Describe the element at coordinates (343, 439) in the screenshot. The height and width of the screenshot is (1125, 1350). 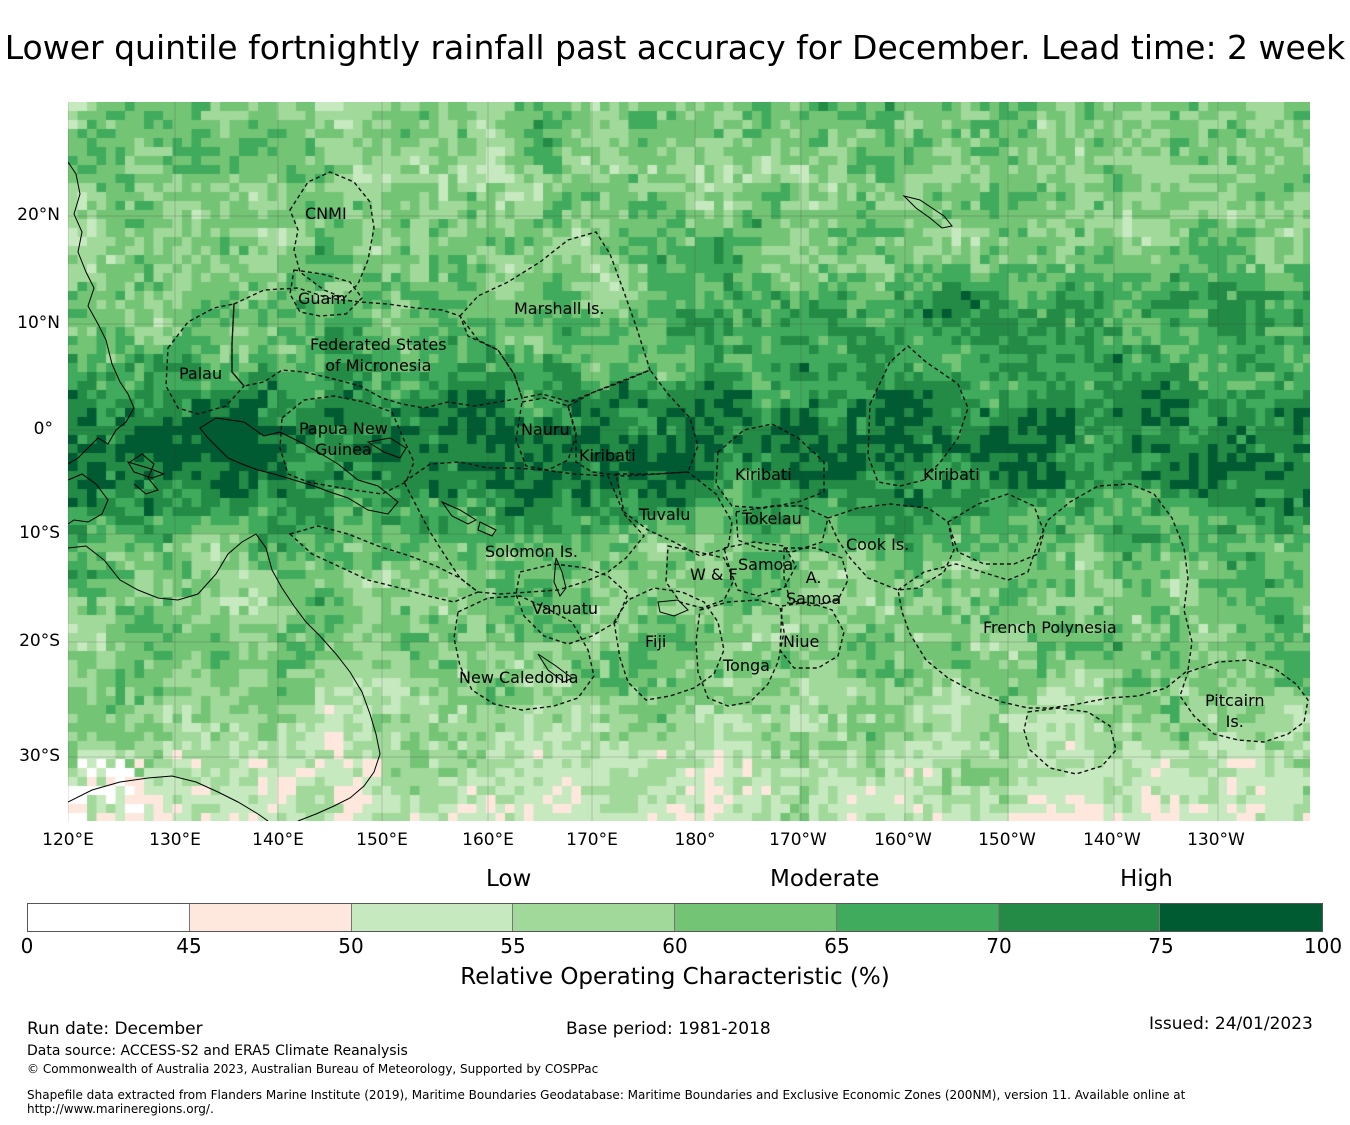
I see `region-label-png: Papua New Guinea` at that location.